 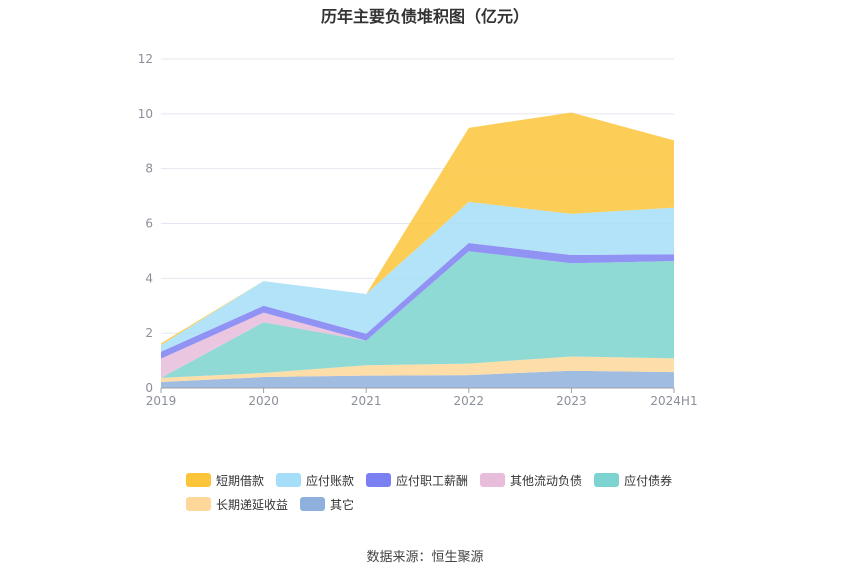 I want to click on legend-item: 应付债券, so click(x=633, y=480).